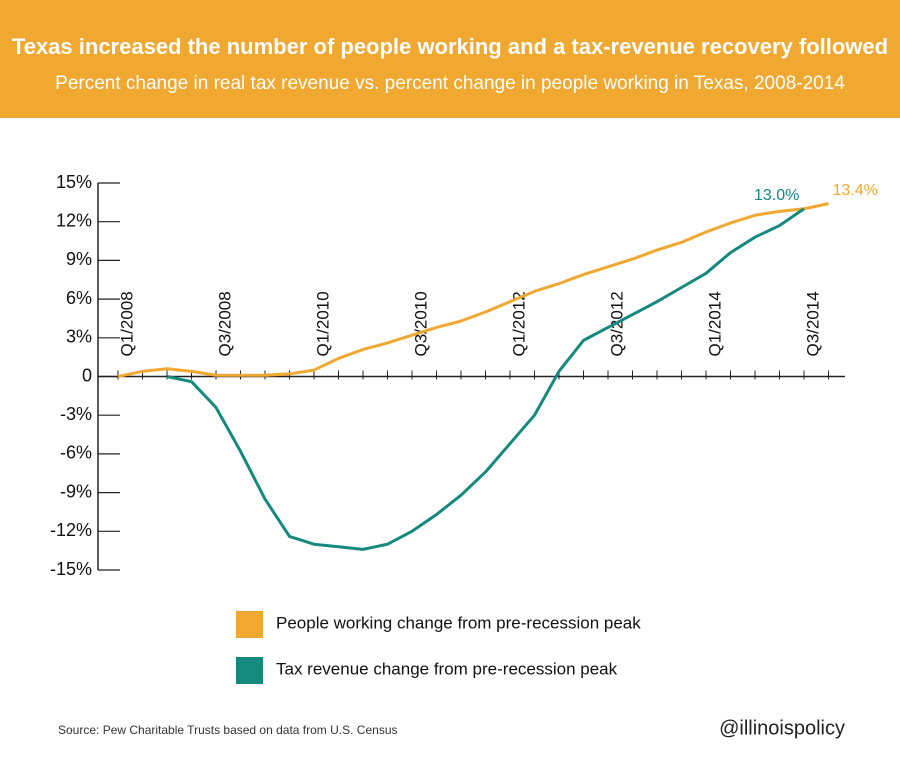 The height and width of the screenshot is (768, 900). I want to click on x-tick-label: Q3/2014, so click(812, 323).